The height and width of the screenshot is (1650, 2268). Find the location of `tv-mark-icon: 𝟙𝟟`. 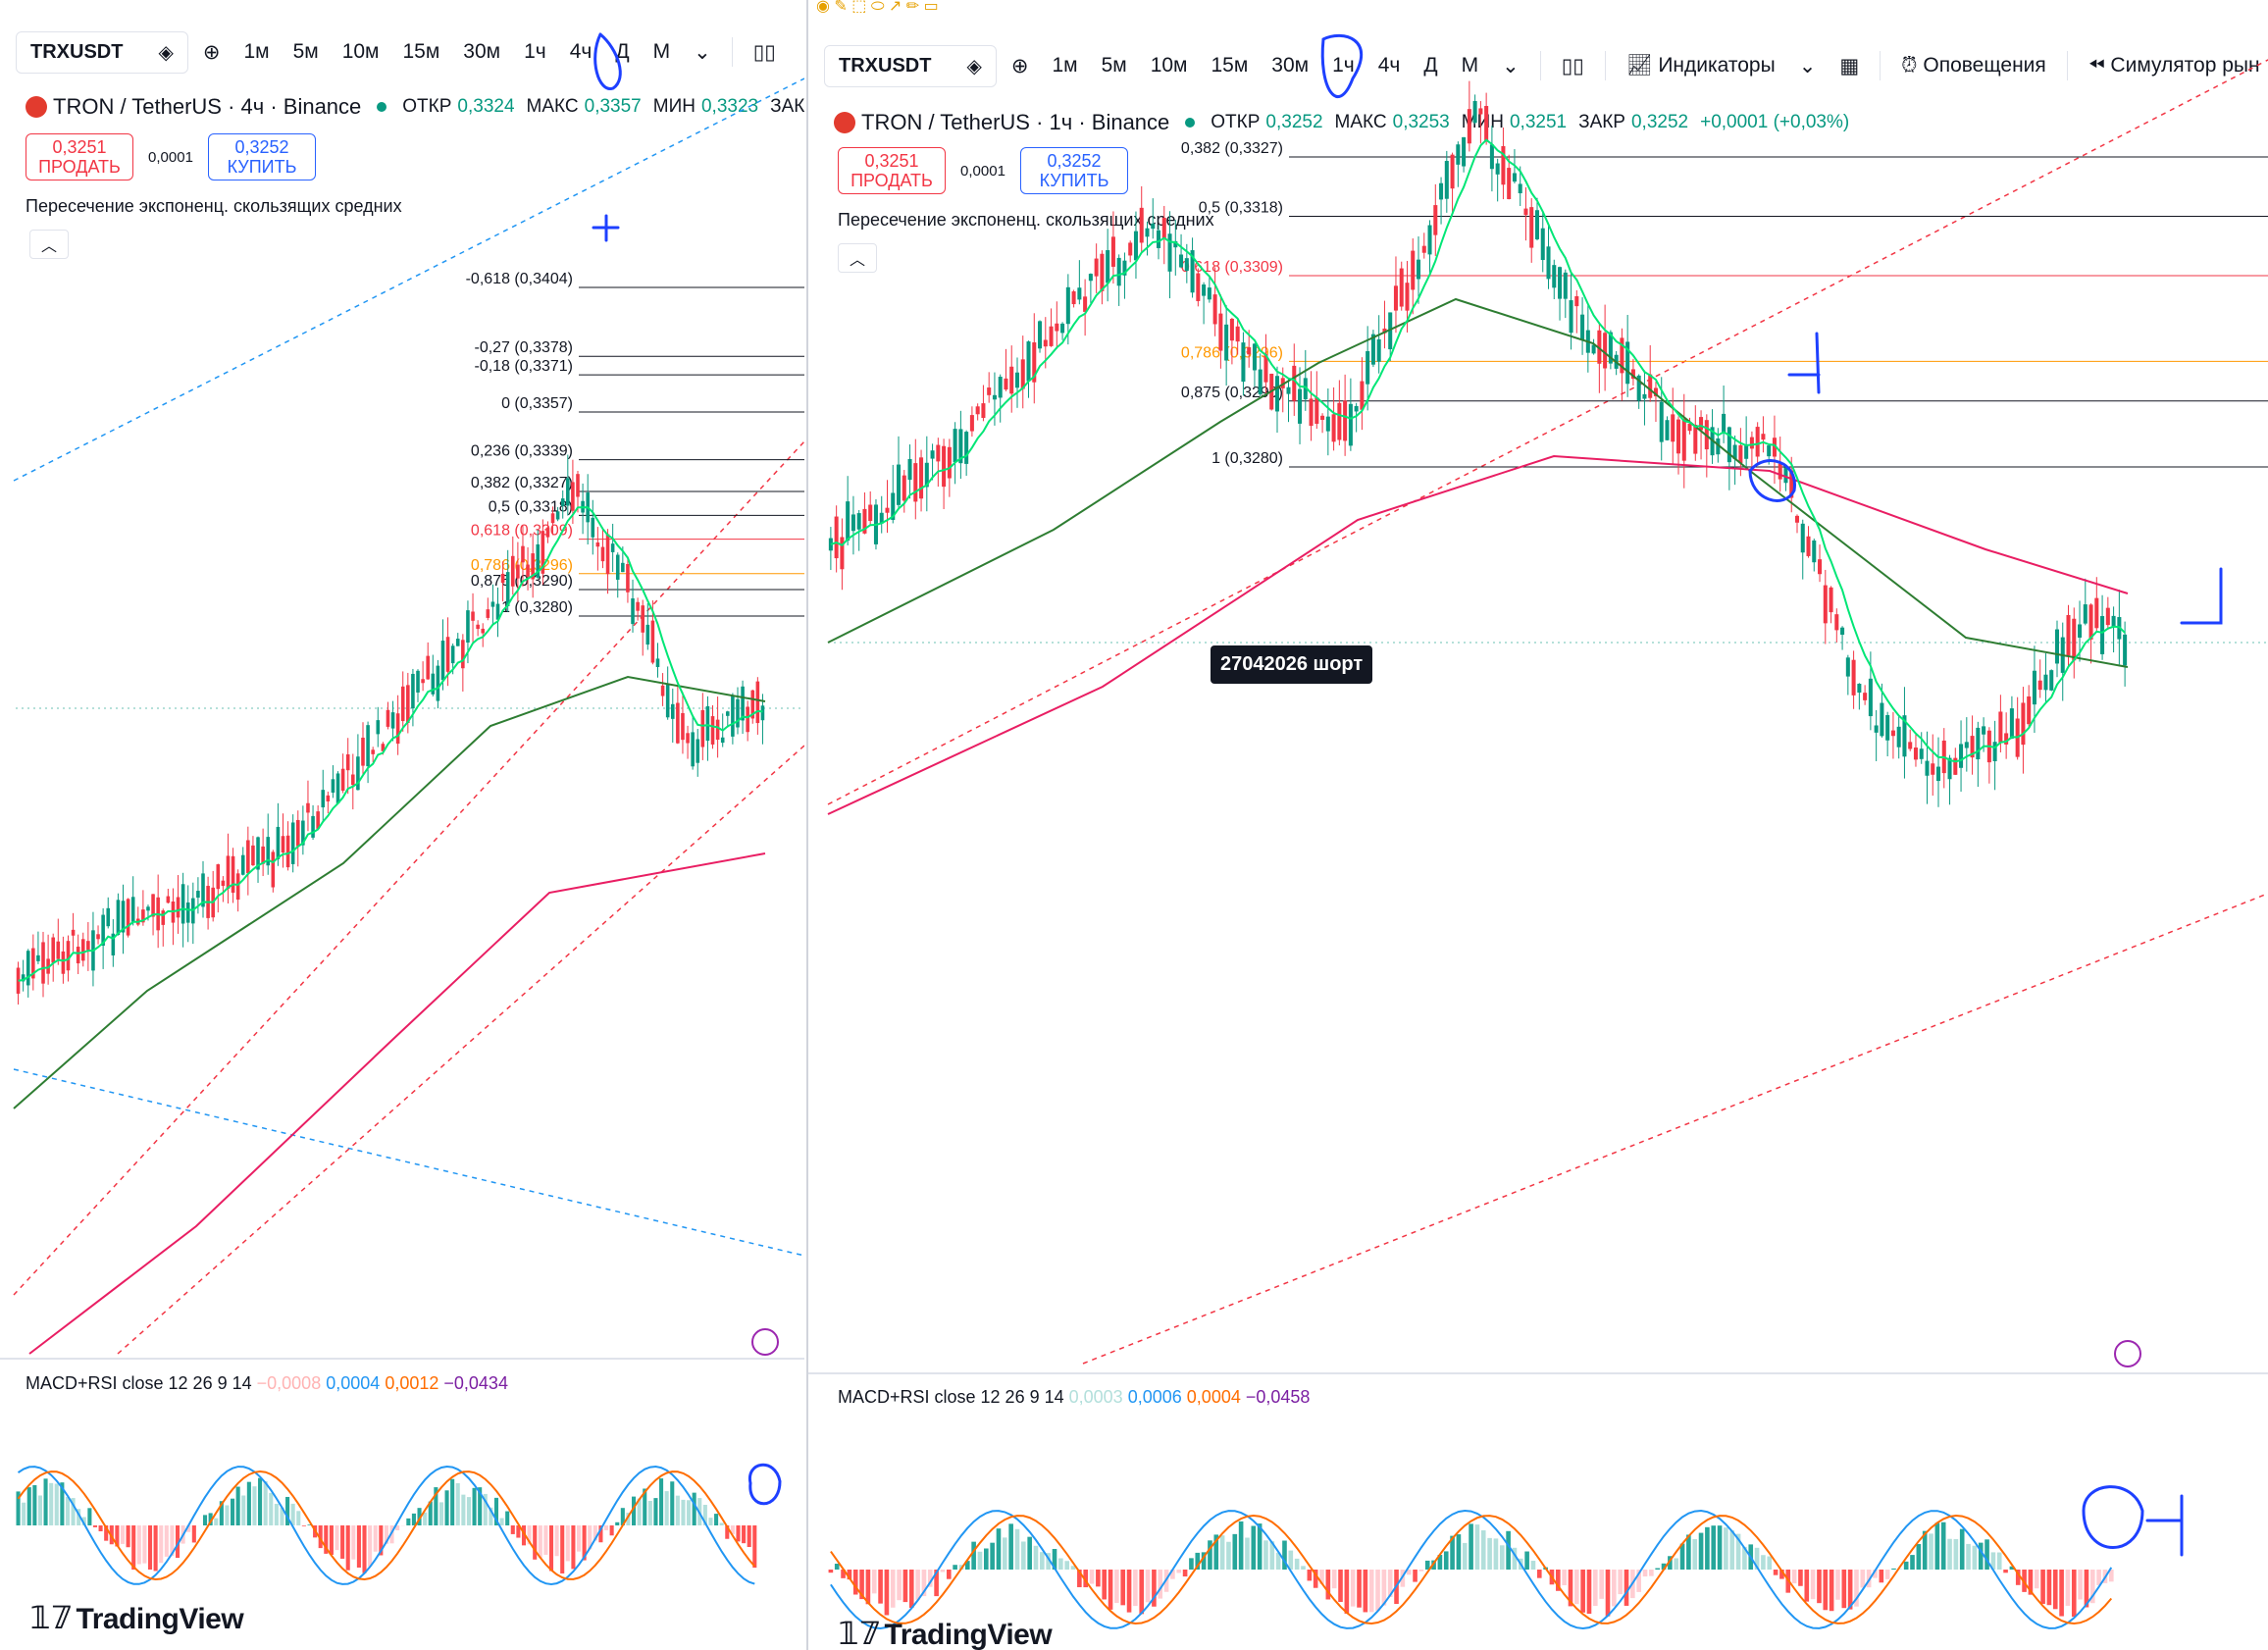

tv-mark-icon: 𝟙𝟟 is located at coordinates (860, 1633).